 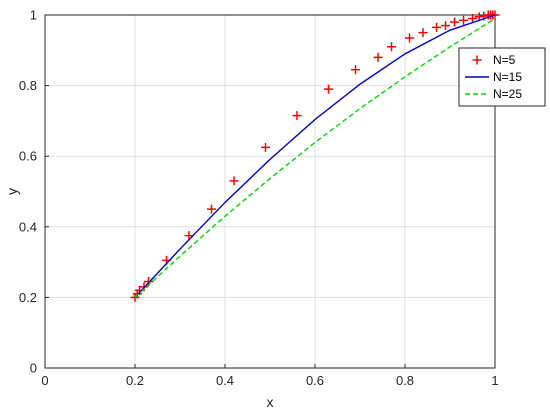 I want to click on x-tick-label: 0.4, so click(x=225, y=380).